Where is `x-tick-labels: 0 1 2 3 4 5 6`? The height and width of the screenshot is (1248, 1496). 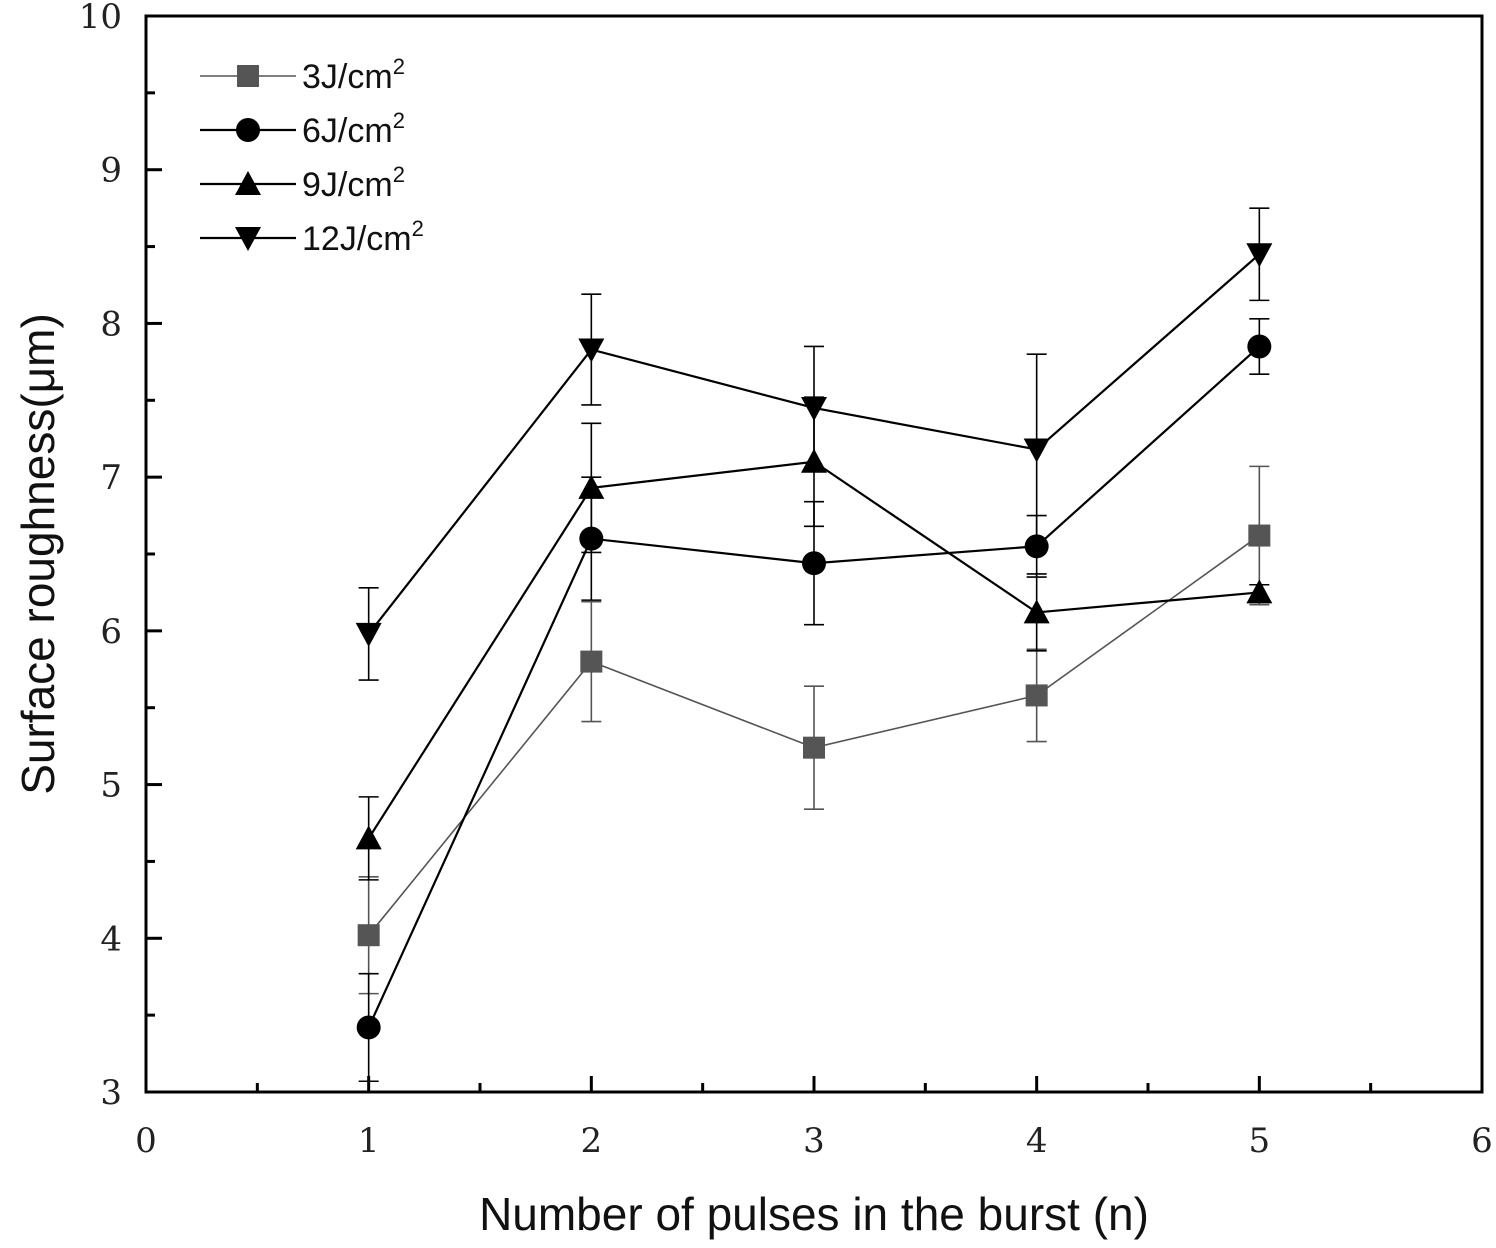 x-tick-labels: 0 1 2 3 4 5 6 is located at coordinates (814, 1141).